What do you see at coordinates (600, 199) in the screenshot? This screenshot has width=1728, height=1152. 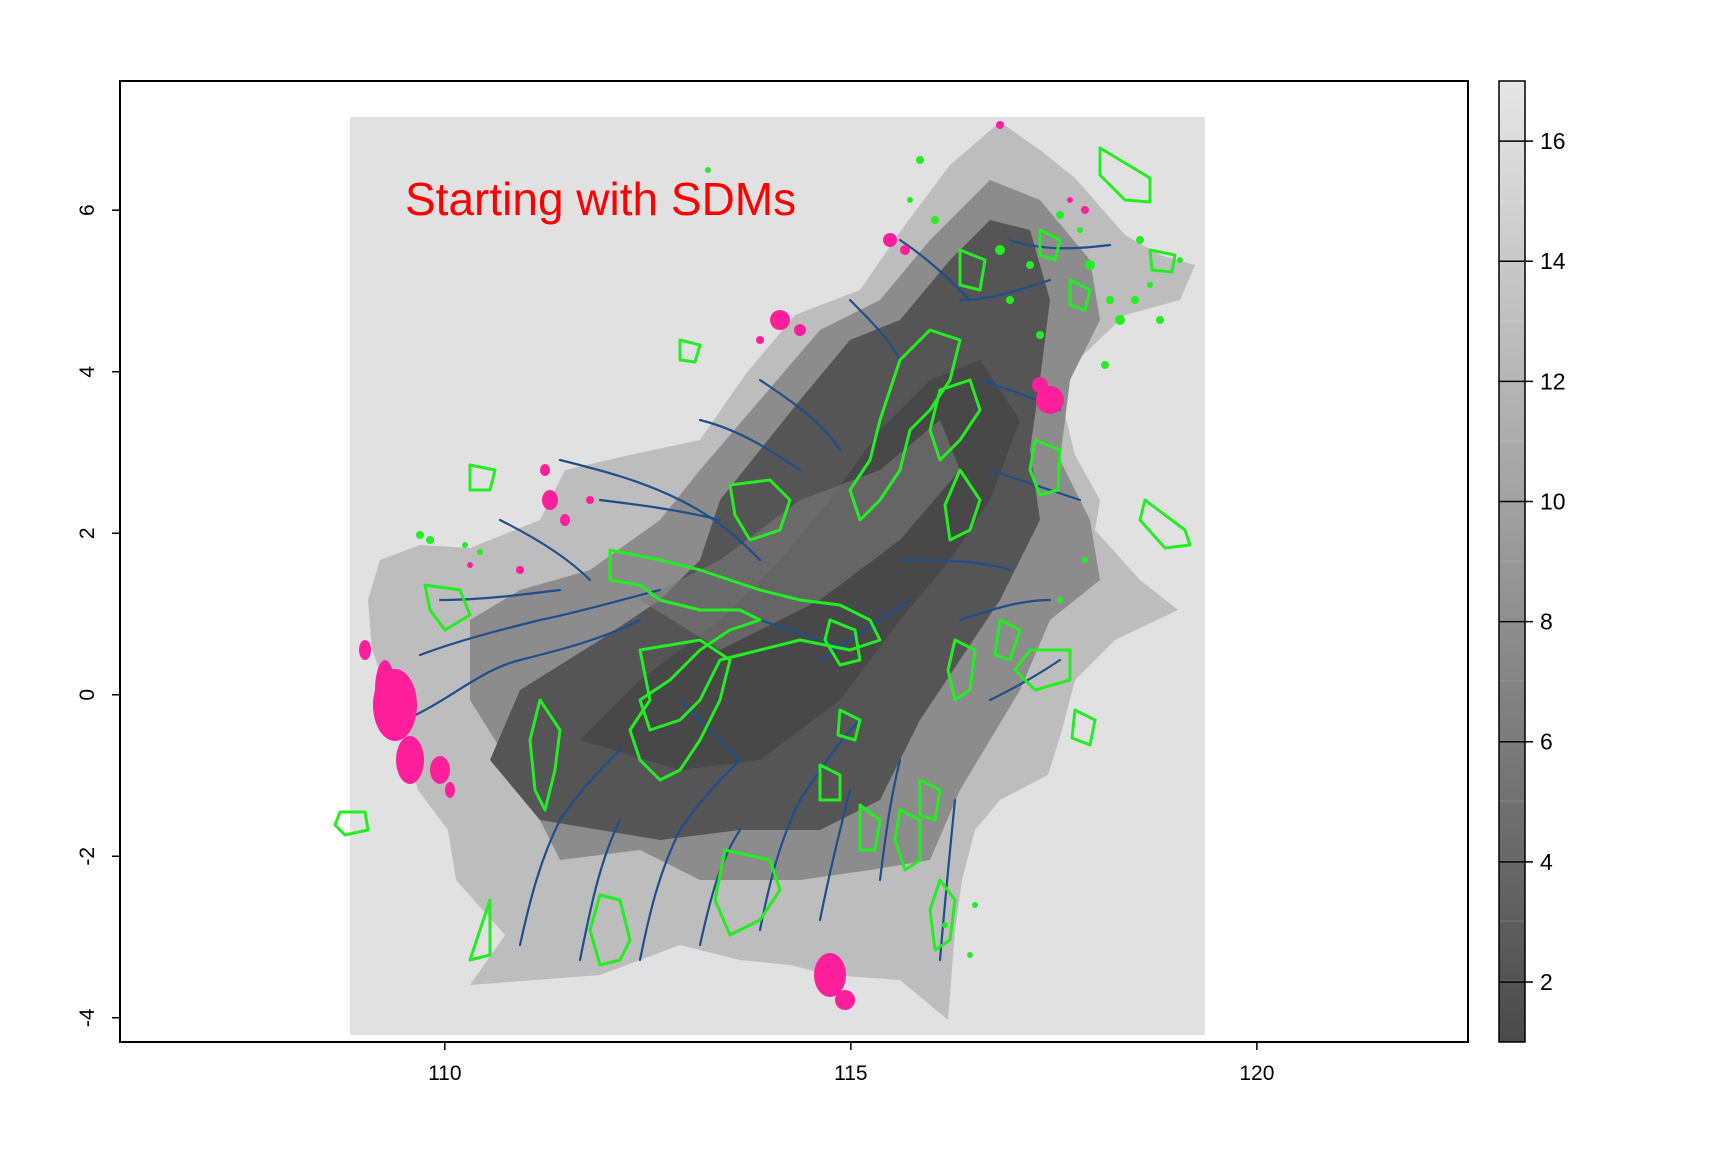 I see `map-title: Starting with SDMs` at bounding box center [600, 199].